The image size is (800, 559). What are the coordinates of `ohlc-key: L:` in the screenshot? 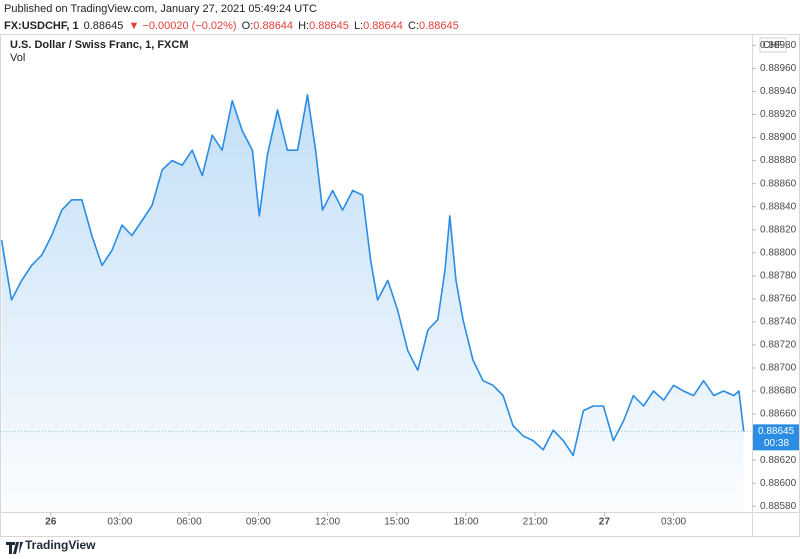 It's located at (358, 26).